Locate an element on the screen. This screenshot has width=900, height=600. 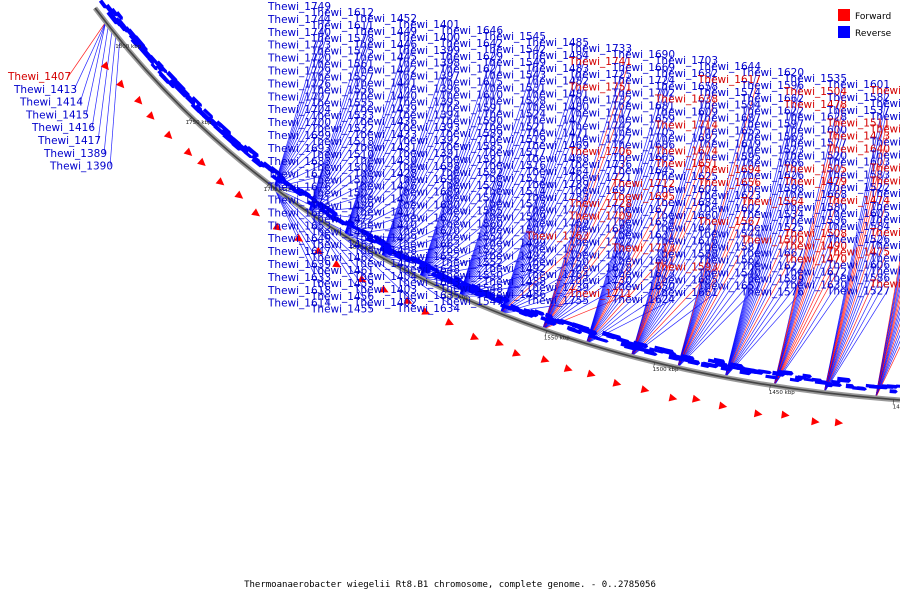
gene-label: Thewi_1617 is located at coordinates (729, 80).